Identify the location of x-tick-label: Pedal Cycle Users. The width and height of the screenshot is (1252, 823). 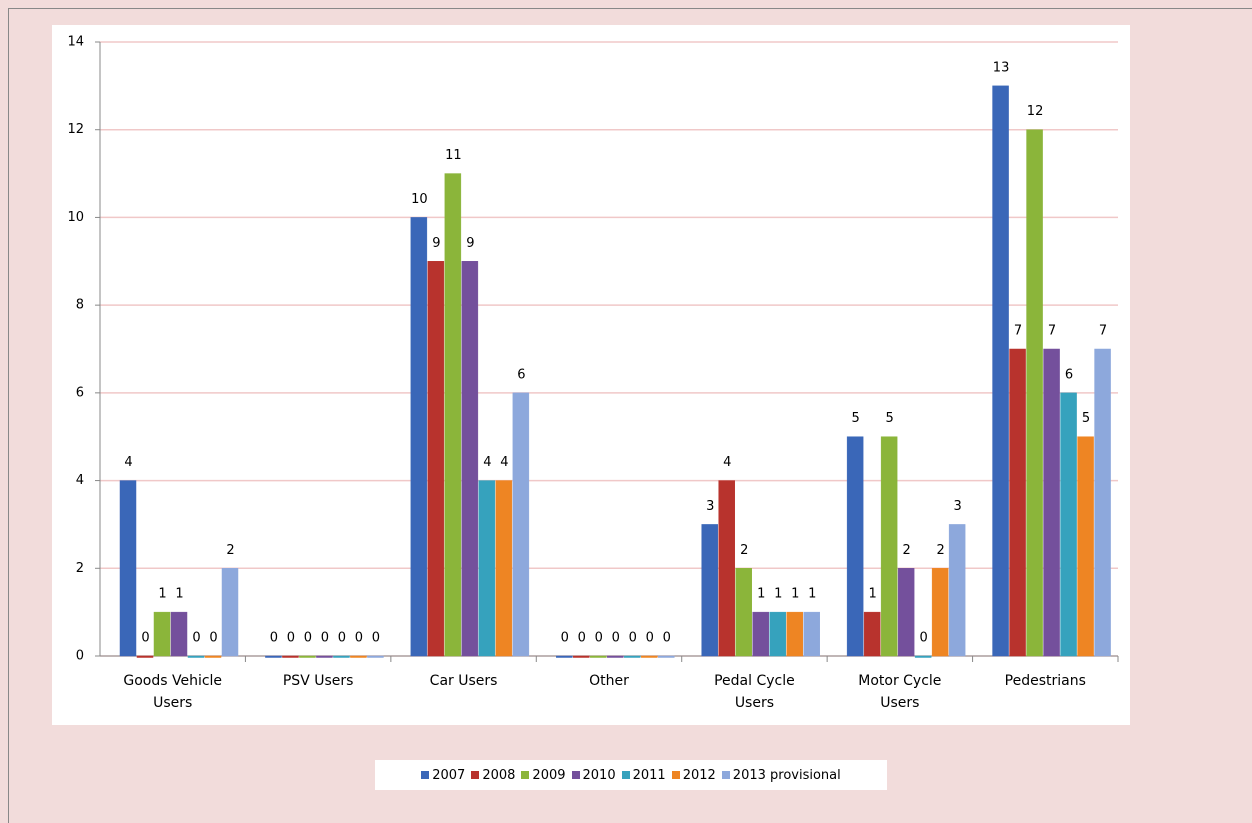
(754, 692).